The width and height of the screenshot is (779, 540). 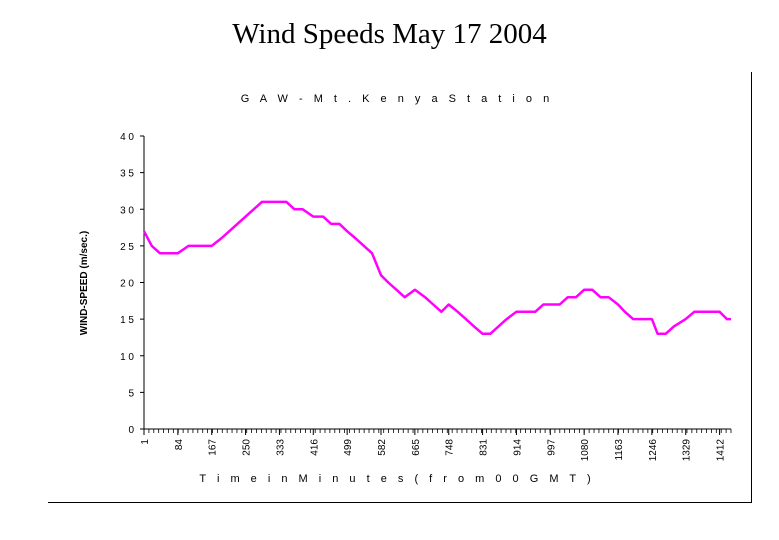 What do you see at coordinates (416, 447) in the screenshot?
I see `x-tick-label: 665` at bounding box center [416, 447].